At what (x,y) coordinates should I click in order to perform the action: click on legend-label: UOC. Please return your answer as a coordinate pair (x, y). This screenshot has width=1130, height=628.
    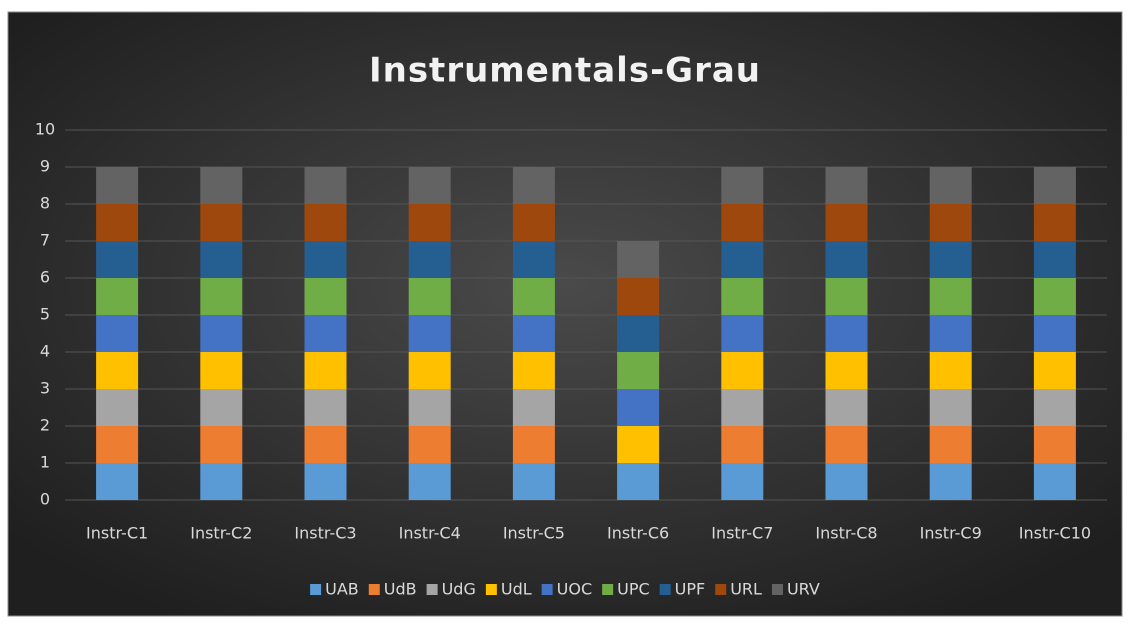
    Looking at the image, I should click on (574, 589).